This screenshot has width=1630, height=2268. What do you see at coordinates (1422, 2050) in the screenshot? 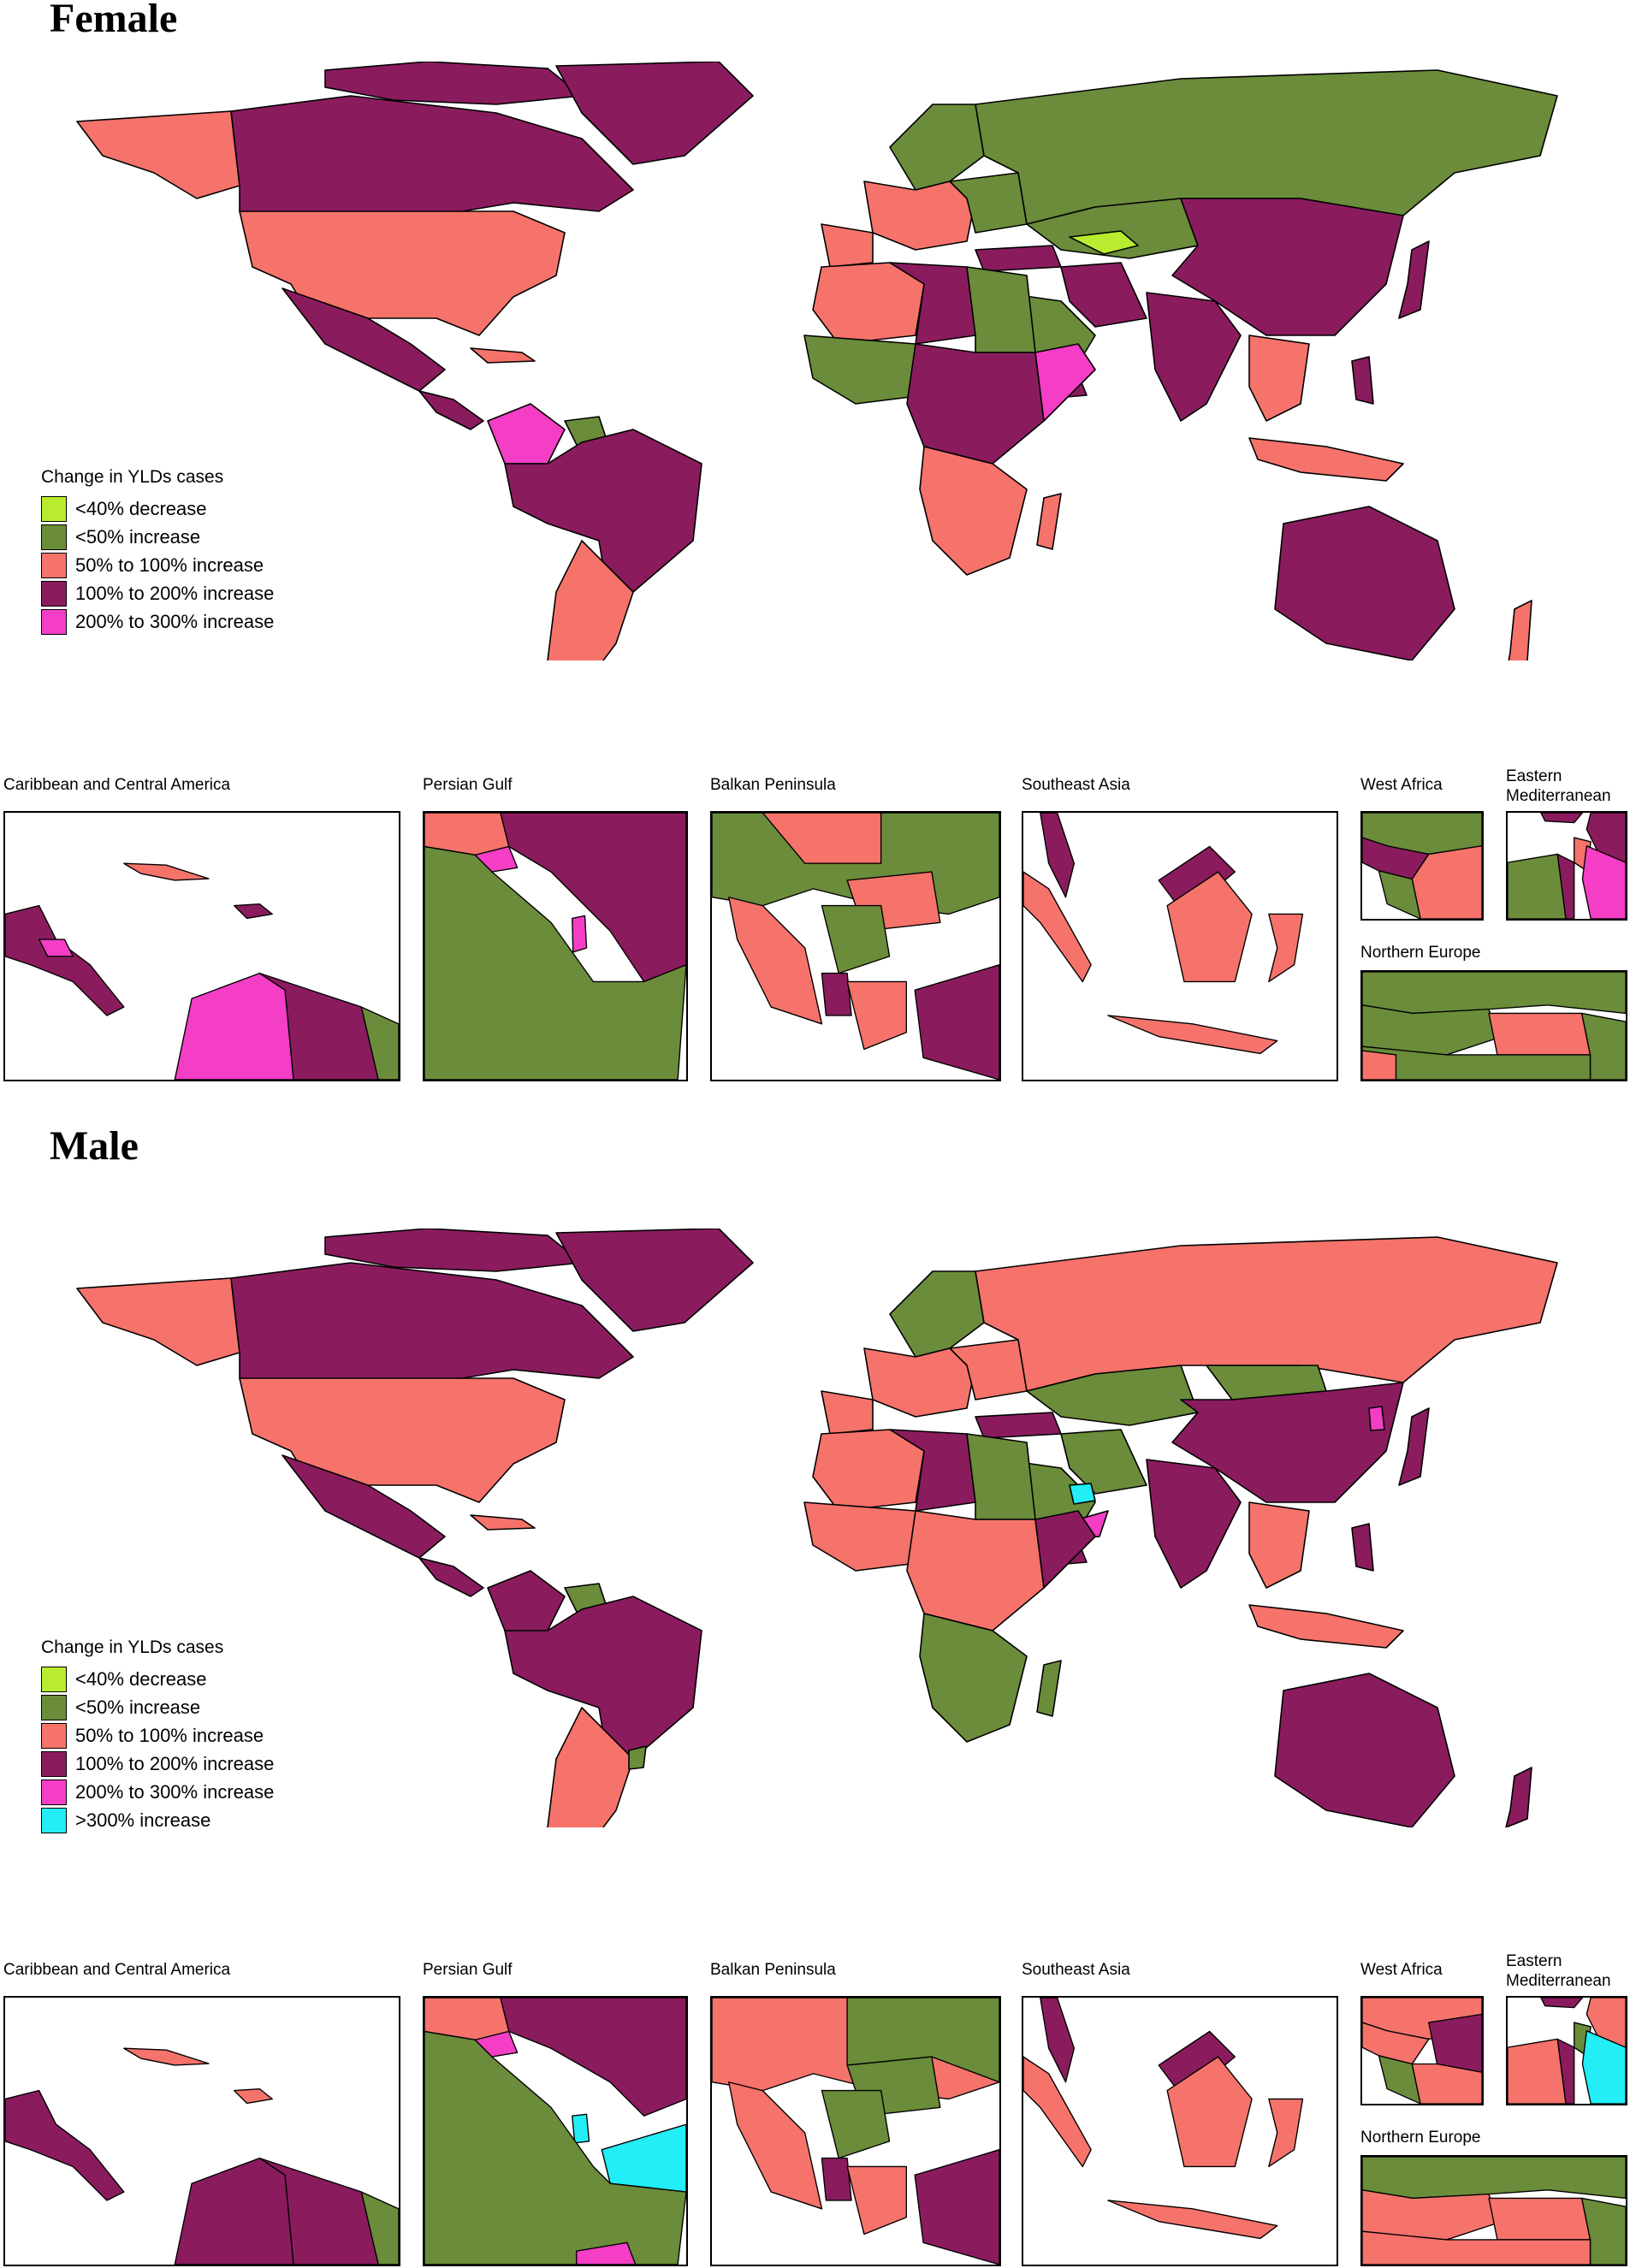
I see `male-inset-west-africa` at bounding box center [1422, 2050].